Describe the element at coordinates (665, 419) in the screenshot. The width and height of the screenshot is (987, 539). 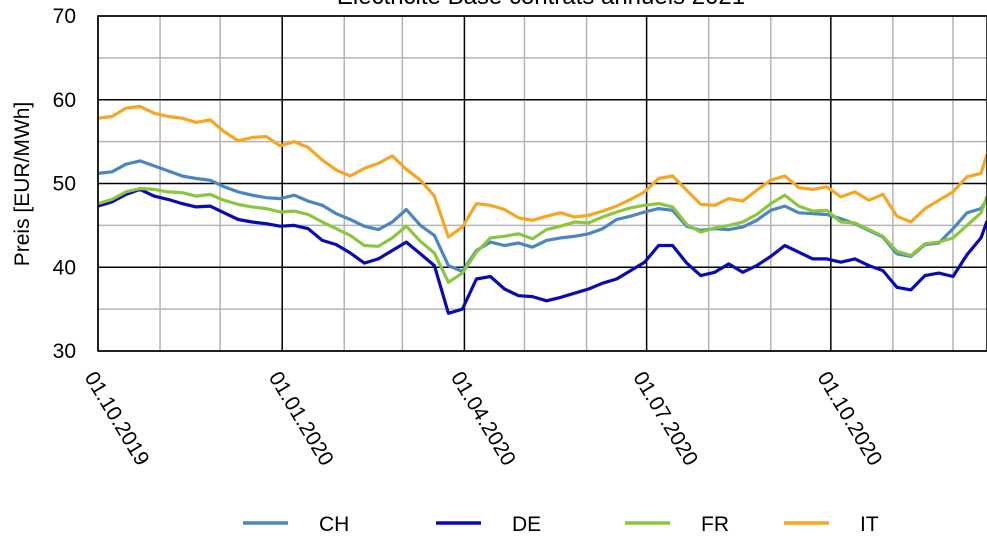
I see `x-tick-label: 01.07.2020` at that location.